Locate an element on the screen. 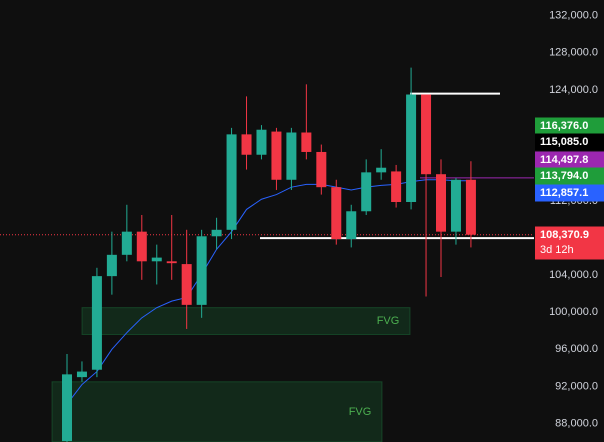 Image resolution: width=604 pixels, height=442 pixels. y-tick-label: 96,000.0 is located at coordinates (576, 349).